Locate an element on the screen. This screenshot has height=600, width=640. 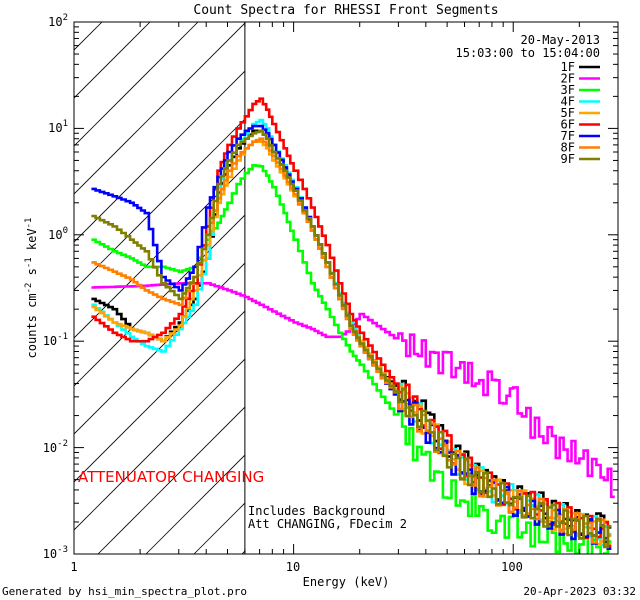
y-axis-label: counts cm-2 s-1 keV-1 is located at coordinates (31, 288).